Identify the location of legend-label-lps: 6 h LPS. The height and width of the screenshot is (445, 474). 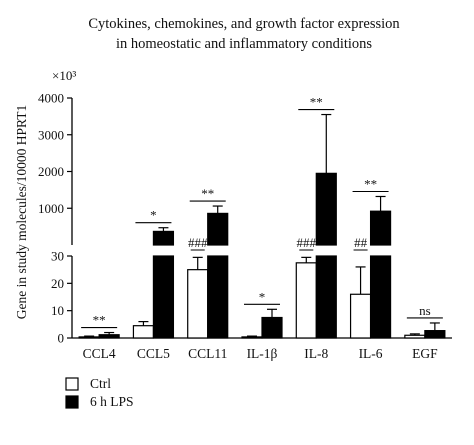
(112, 401).